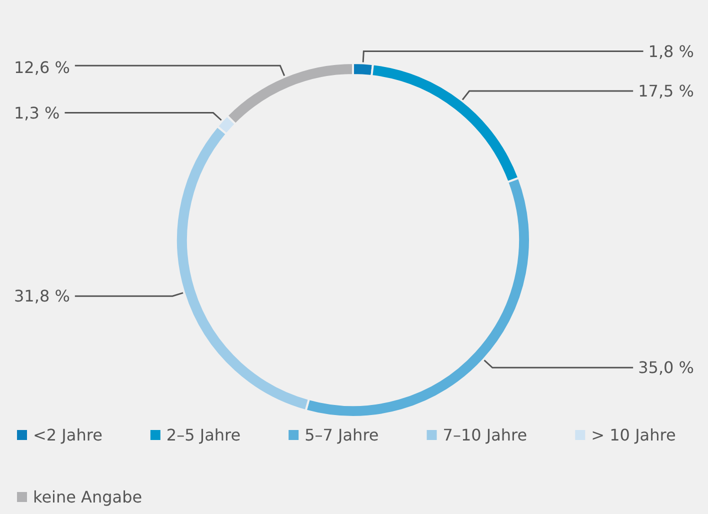 This screenshot has width=708, height=514. I want to click on legend-label: 7–10 Jahre, so click(485, 435).